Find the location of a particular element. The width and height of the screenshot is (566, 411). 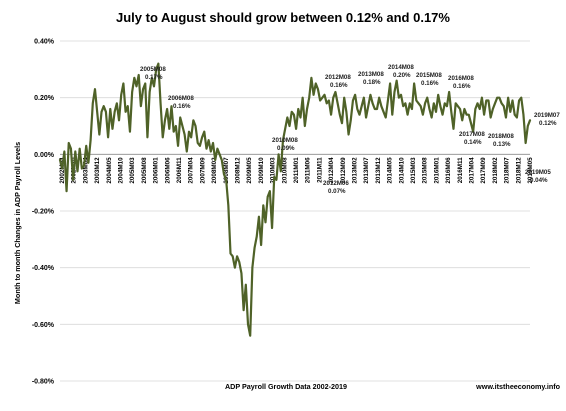

y-tick-label: 0.20% is located at coordinates (44, 98).